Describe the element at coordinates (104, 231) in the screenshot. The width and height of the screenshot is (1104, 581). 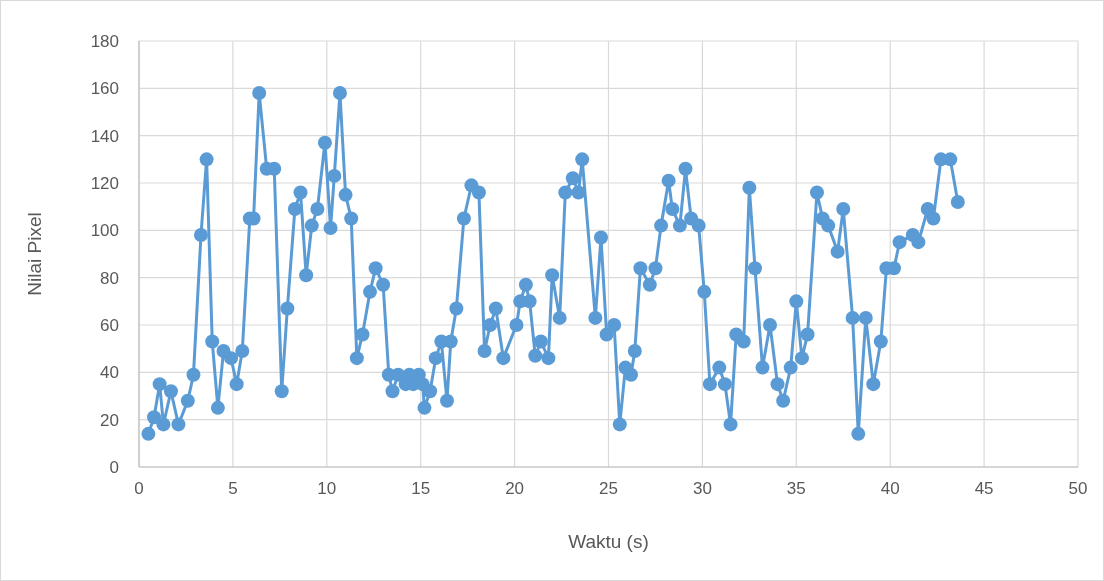
I see `y-tick-label: 100` at that location.